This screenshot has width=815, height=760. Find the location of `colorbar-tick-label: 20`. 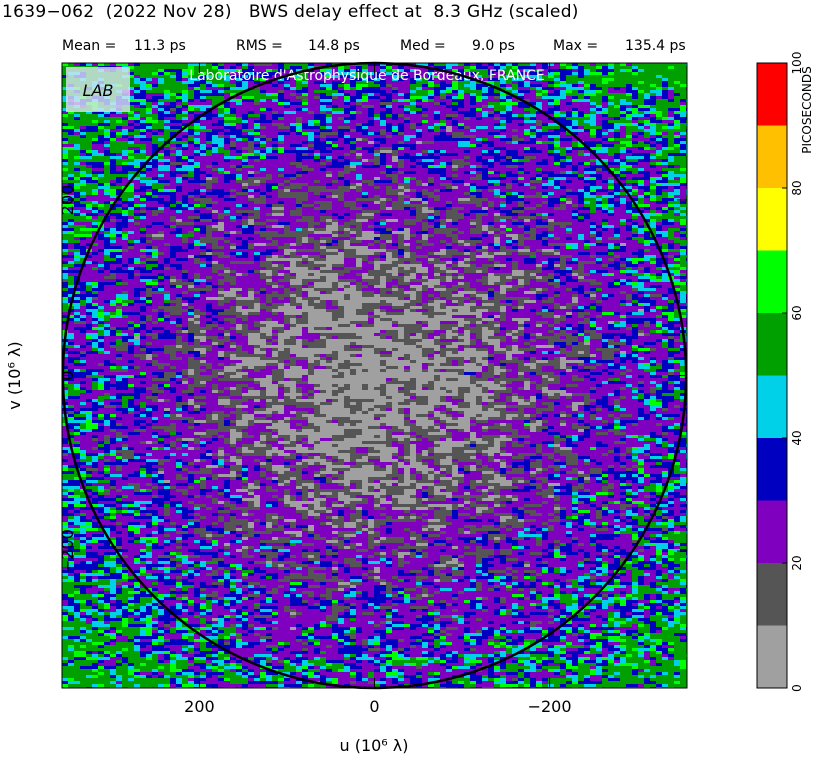

colorbar-tick-label: 20 is located at coordinates (797, 562).